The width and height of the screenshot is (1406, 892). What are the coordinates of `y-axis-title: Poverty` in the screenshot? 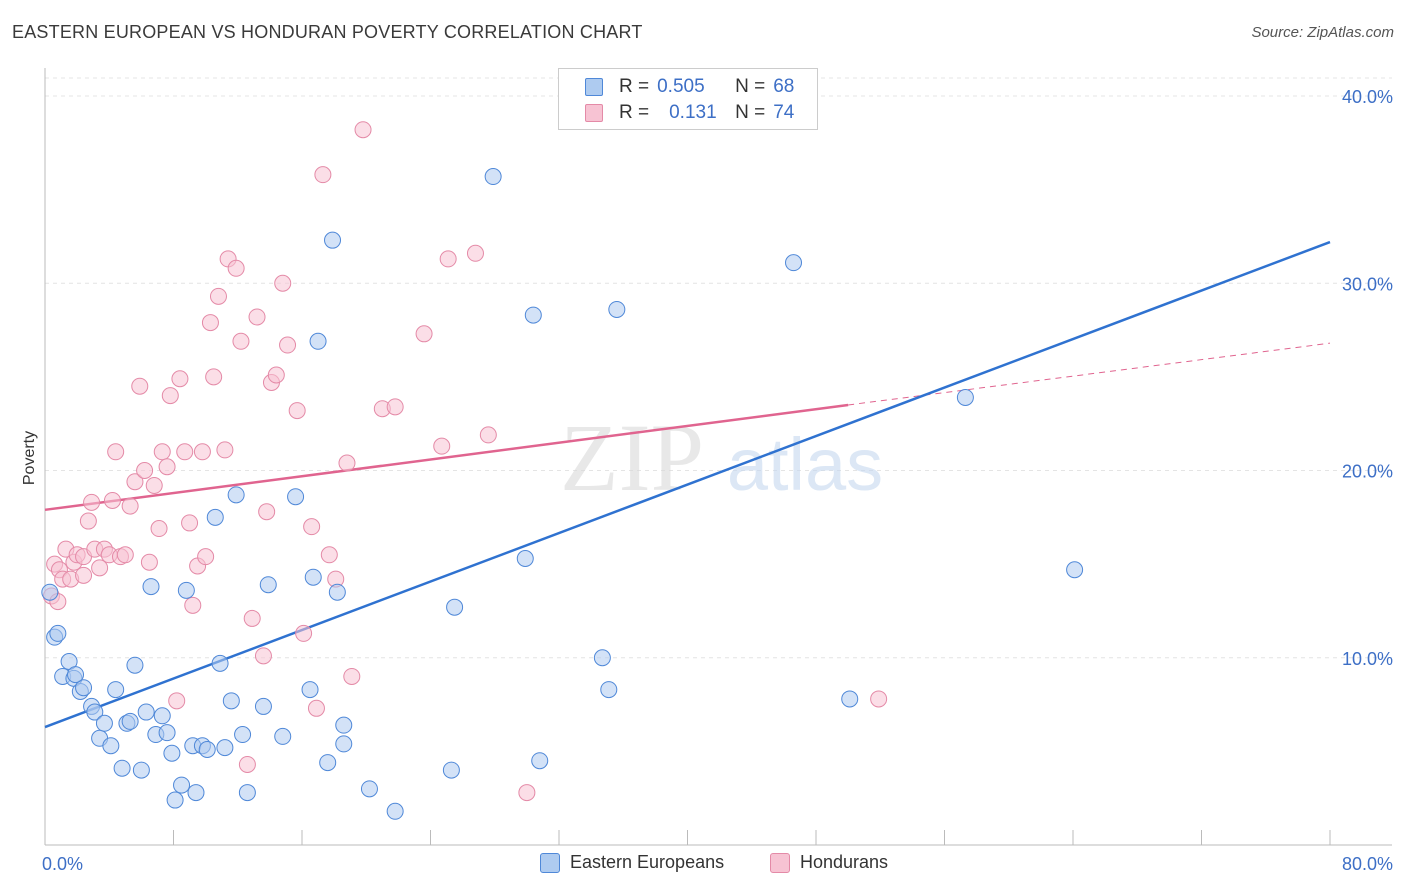 It's located at (29, 458).